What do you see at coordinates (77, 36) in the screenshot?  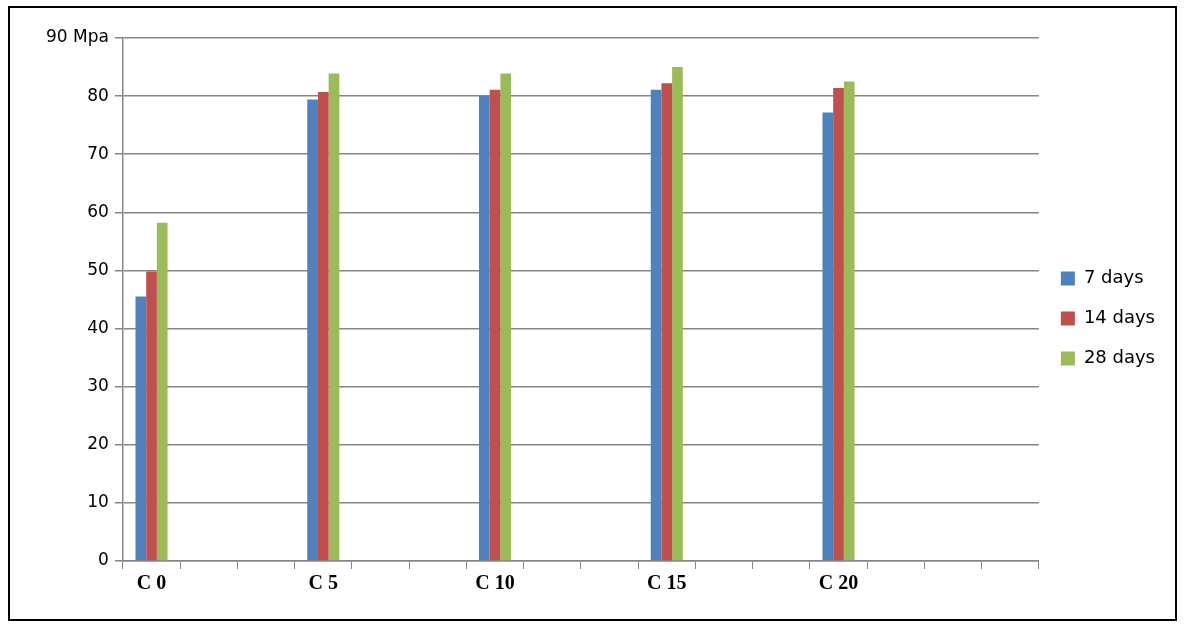 I see `y-tick-label: 90 Mpa` at bounding box center [77, 36].